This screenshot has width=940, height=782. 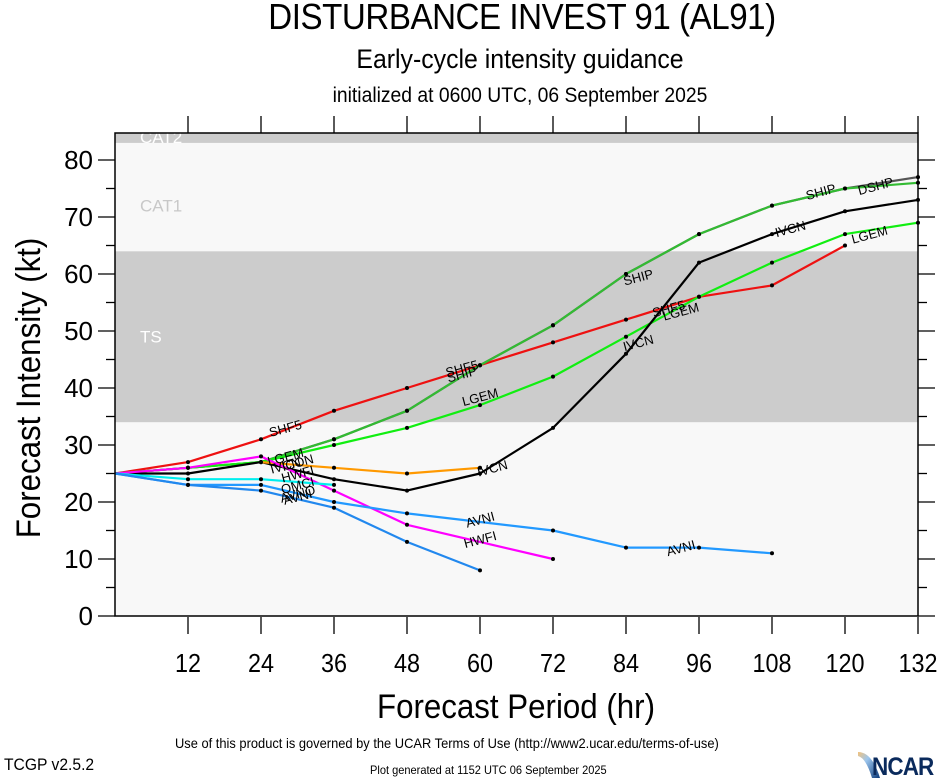 I want to click on x-tick-label: 120, so click(x=844, y=664).